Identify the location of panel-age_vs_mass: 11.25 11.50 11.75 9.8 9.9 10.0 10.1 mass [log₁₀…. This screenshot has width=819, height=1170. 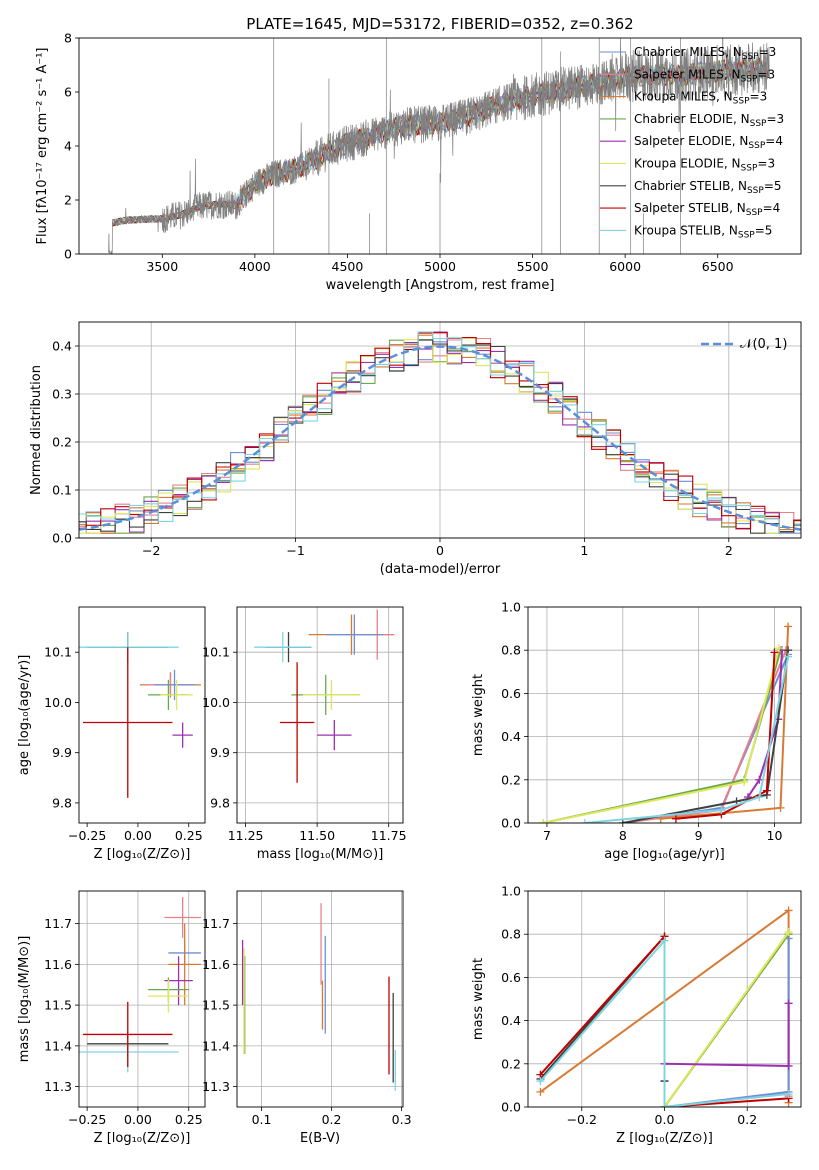
(304, 734).